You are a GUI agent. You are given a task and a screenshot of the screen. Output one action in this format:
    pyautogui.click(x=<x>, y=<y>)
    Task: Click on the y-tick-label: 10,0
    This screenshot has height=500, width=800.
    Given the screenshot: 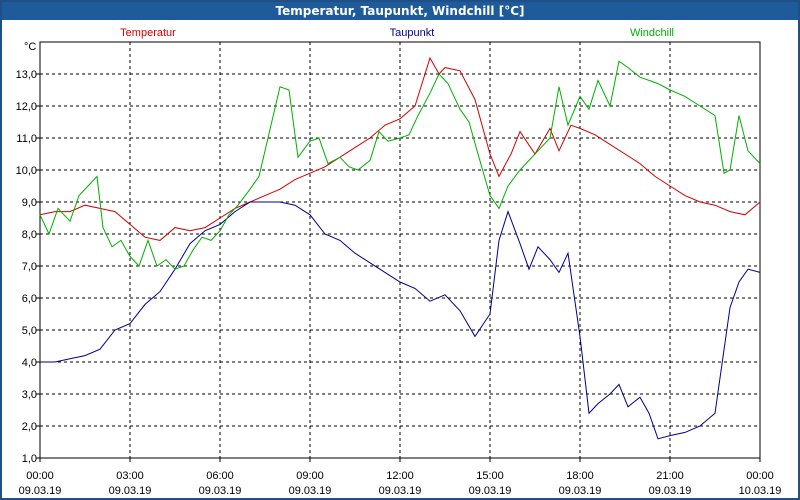 What is the action you would take?
    pyautogui.click(x=26, y=171)
    